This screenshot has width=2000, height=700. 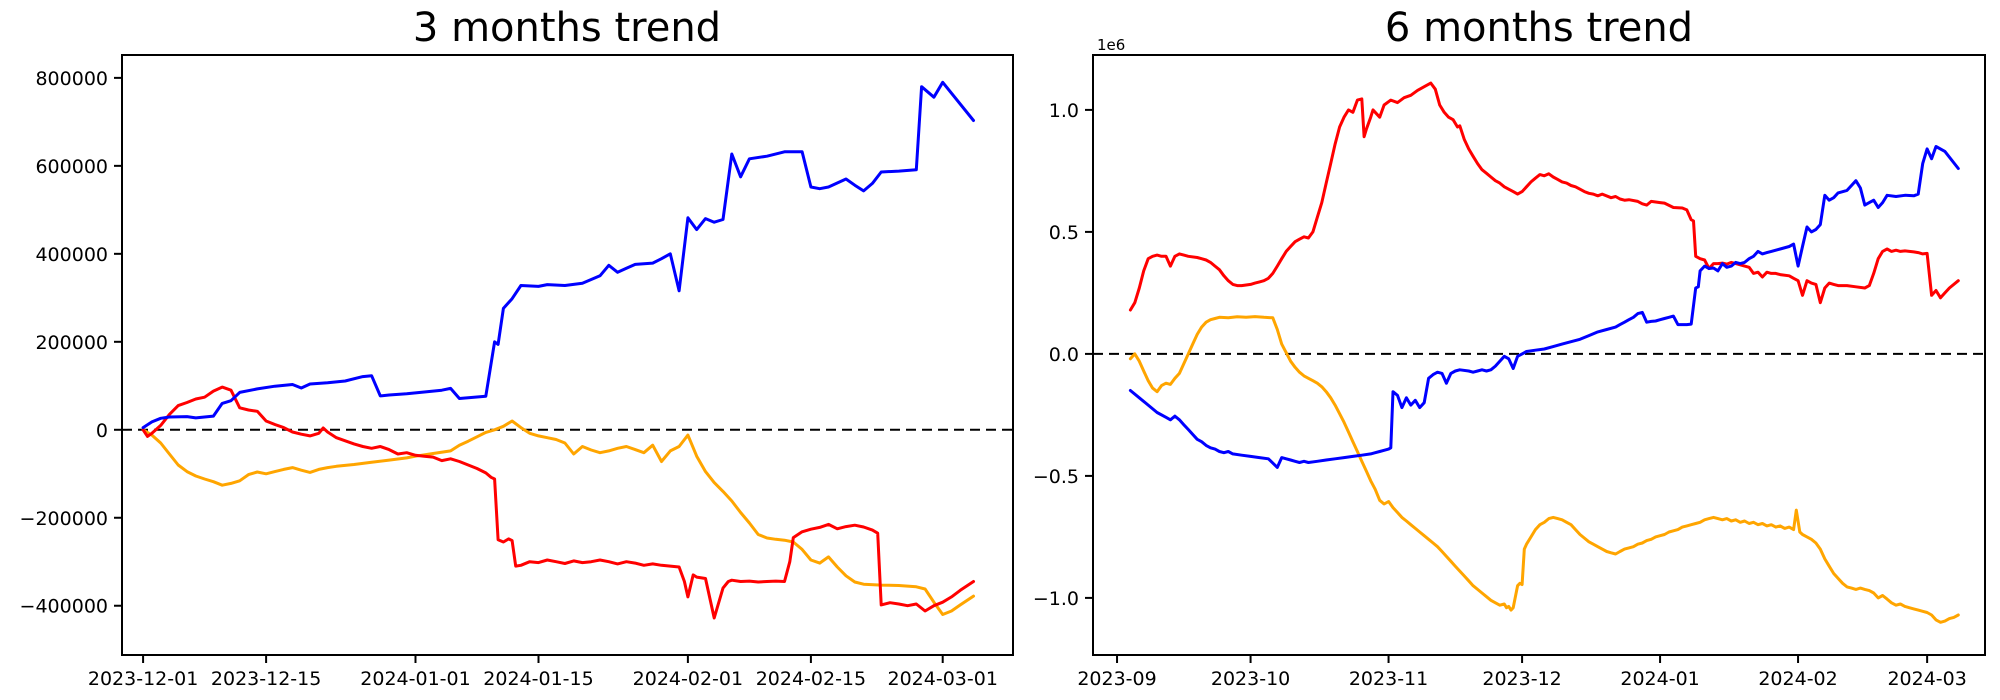 I want to click on x-axis-tick-label: 2024-03-01, so click(x=942, y=679).